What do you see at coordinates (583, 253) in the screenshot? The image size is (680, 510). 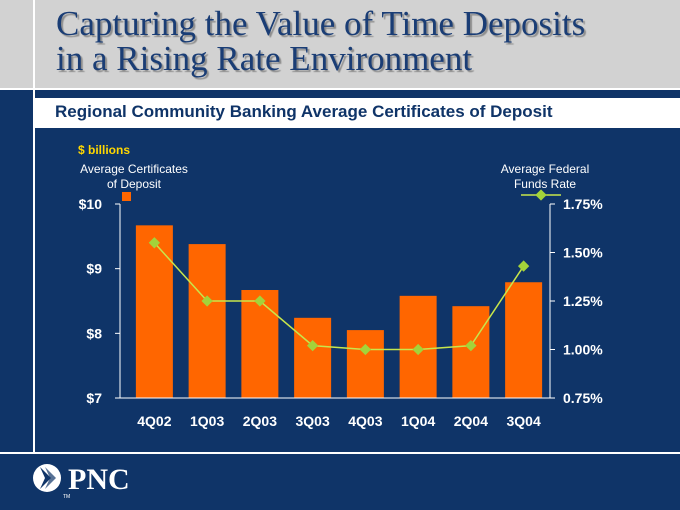 I see `right-tick-label: 1.50%` at bounding box center [583, 253].